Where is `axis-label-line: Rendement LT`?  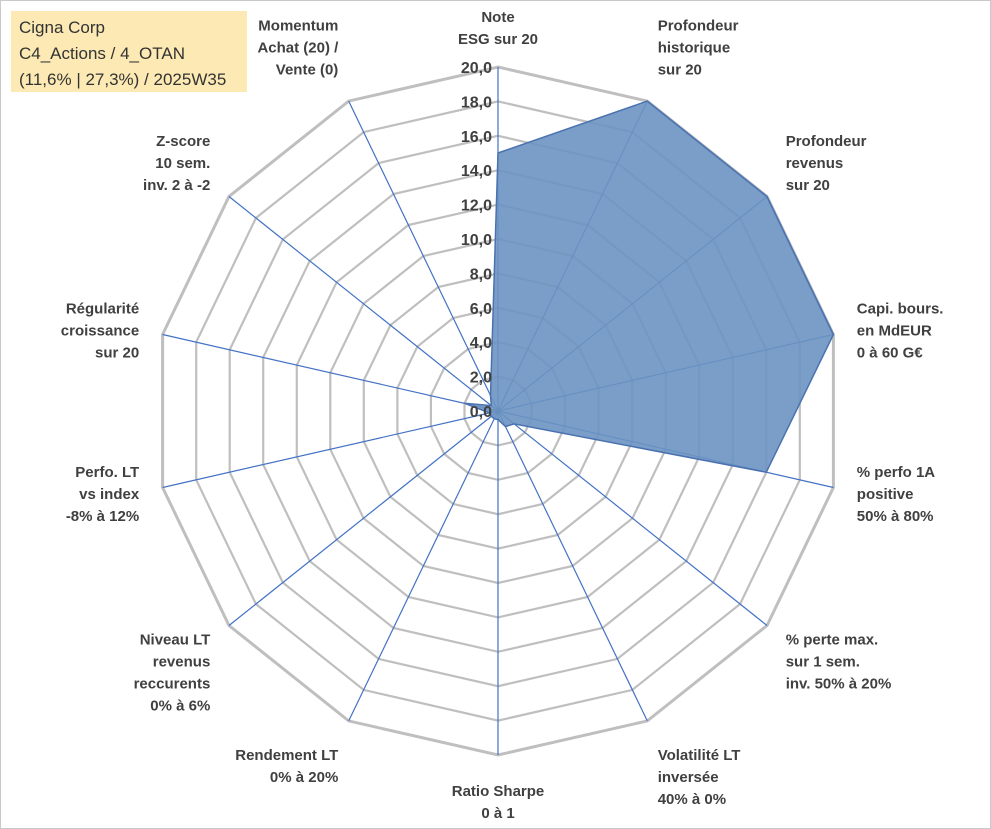
axis-label-line: Rendement LT is located at coordinates (286, 755).